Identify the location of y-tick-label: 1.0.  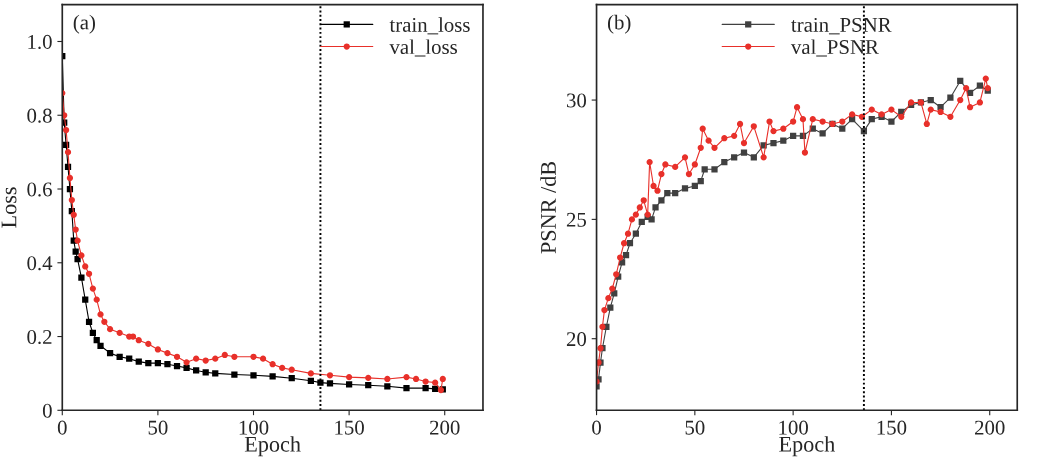
(40, 42).